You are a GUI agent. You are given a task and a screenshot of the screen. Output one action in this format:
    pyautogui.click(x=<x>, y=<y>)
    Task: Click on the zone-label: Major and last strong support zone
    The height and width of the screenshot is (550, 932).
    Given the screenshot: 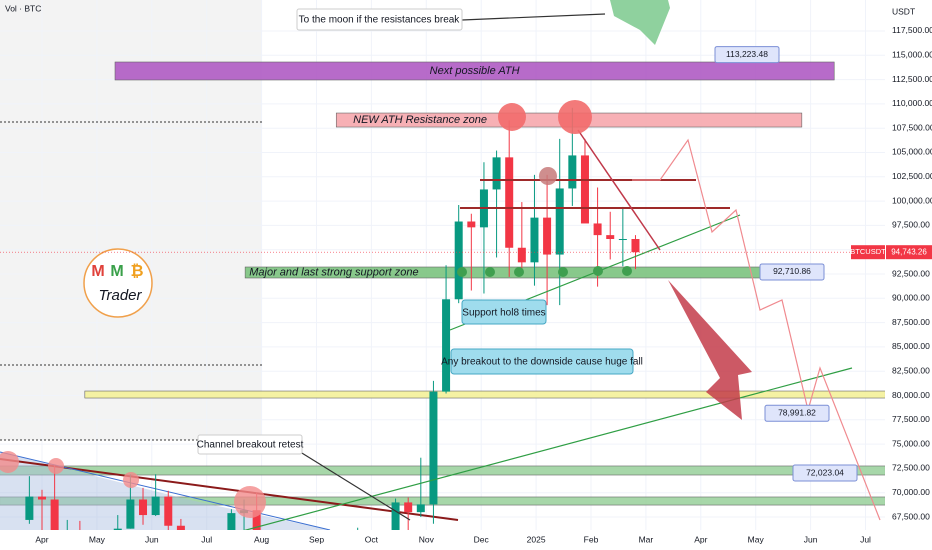 What is the action you would take?
    pyautogui.click(x=333, y=272)
    